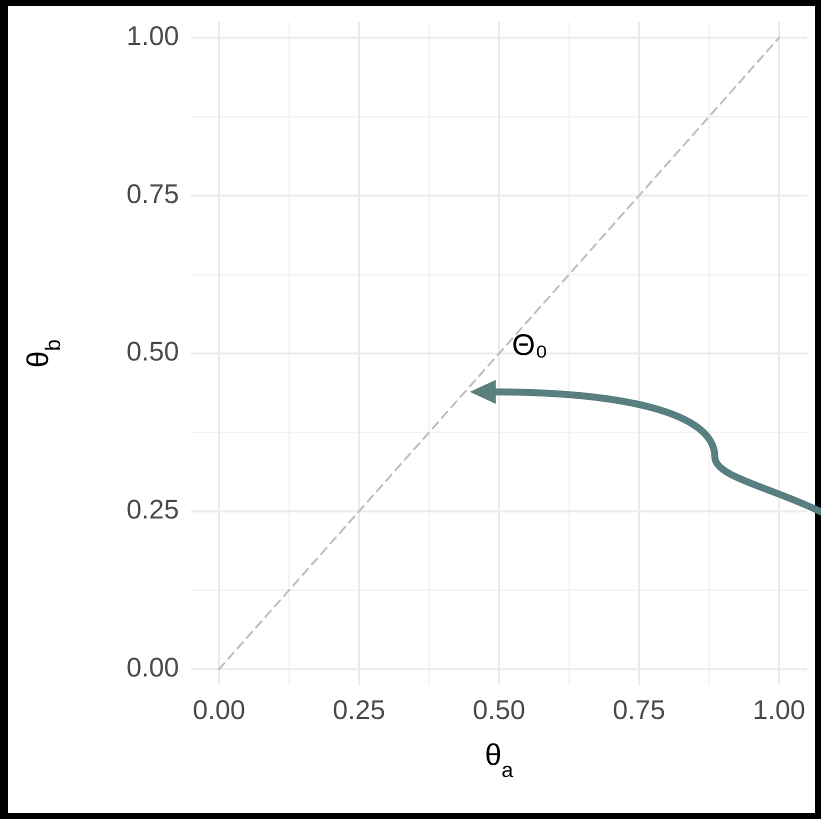 This screenshot has height=819, width=821. What do you see at coordinates (152, 35) in the screenshot?
I see `y-tick-label: 1.00` at bounding box center [152, 35].